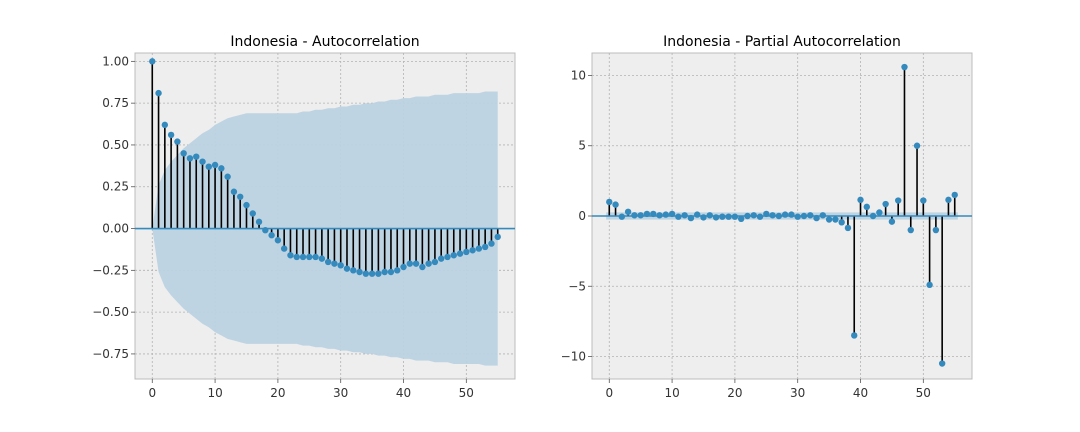 This screenshot has height=432, width=1080. What do you see at coordinates (582, 146) in the screenshot?
I see `pacf-ytick-label: 5` at bounding box center [582, 146].